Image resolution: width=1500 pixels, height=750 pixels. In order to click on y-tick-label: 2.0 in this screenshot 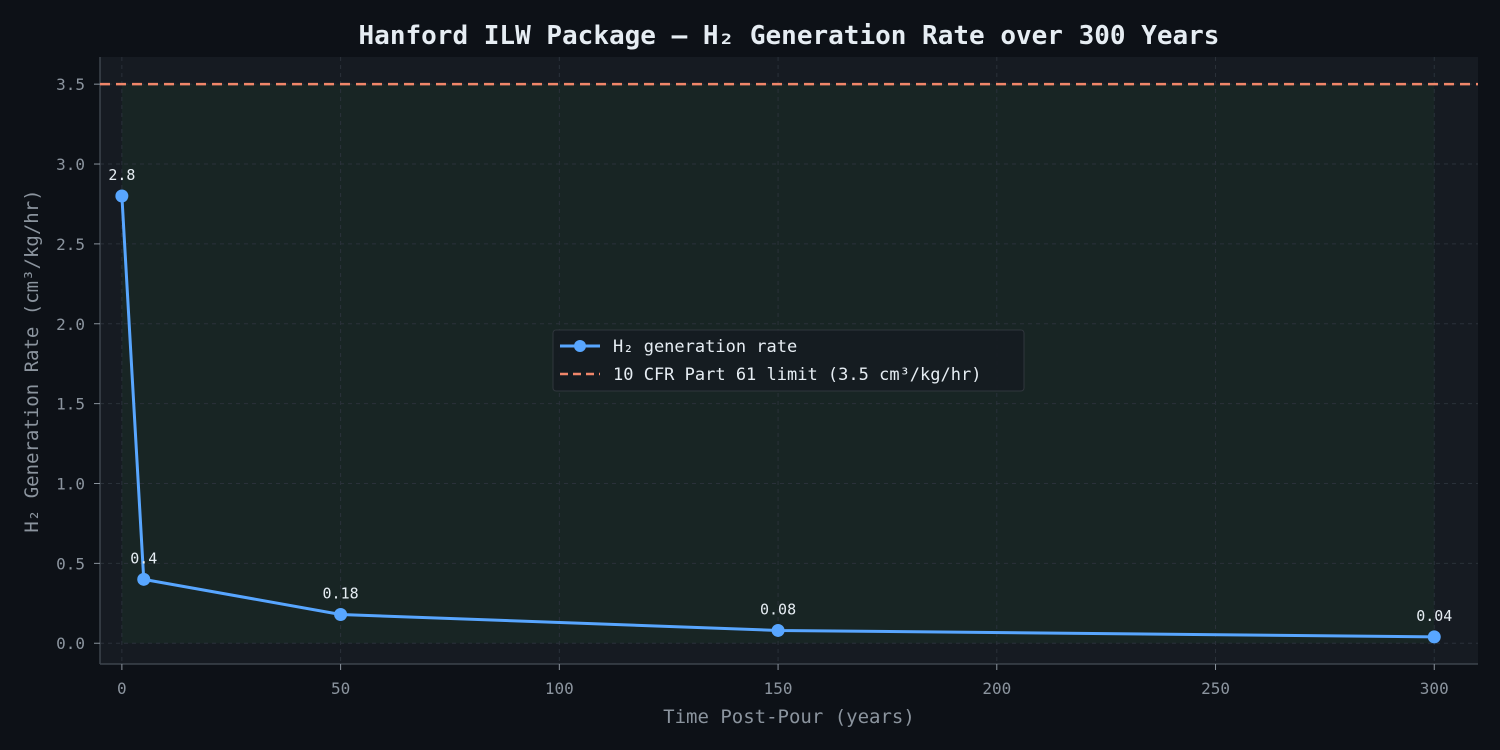, I will do `click(70, 324)`.